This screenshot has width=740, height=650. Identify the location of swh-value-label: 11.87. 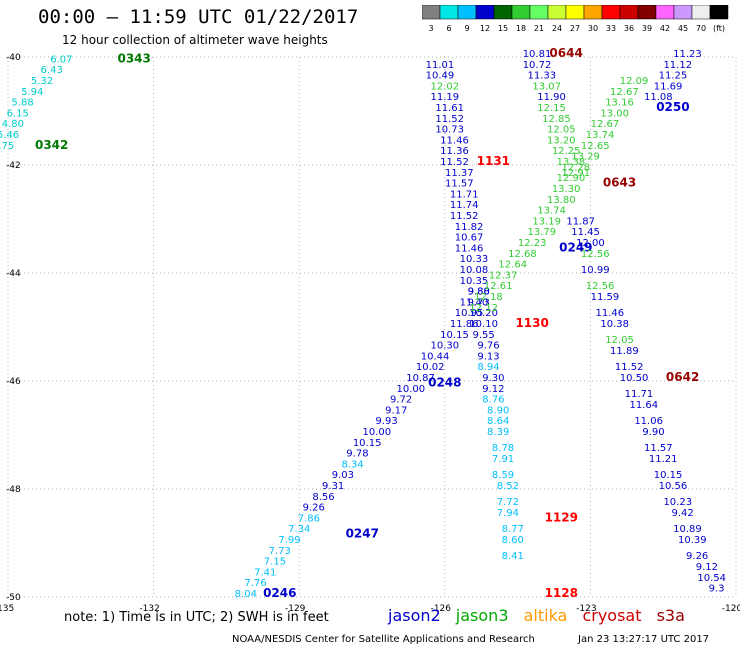
(580, 221).